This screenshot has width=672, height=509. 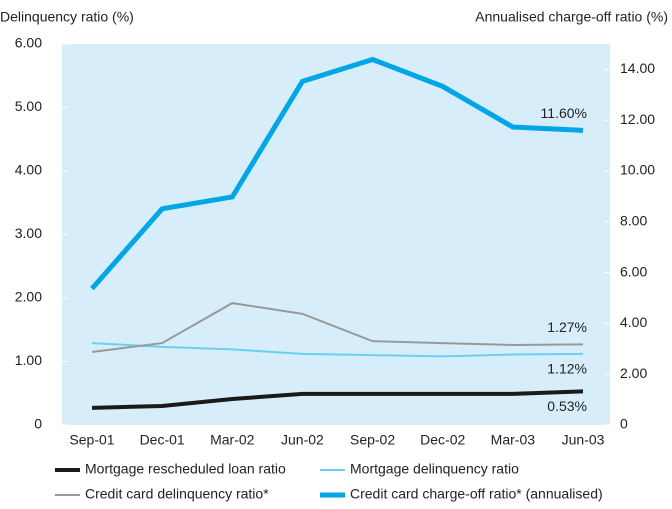 I want to click on y2-tick-label: 2.00, so click(x=633, y=373).